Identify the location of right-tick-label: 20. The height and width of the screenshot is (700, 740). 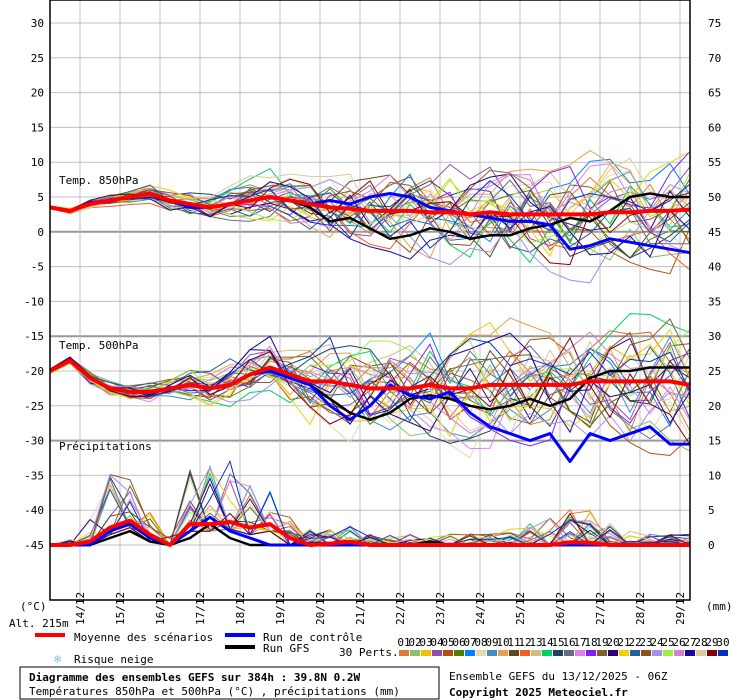
(714, 406).